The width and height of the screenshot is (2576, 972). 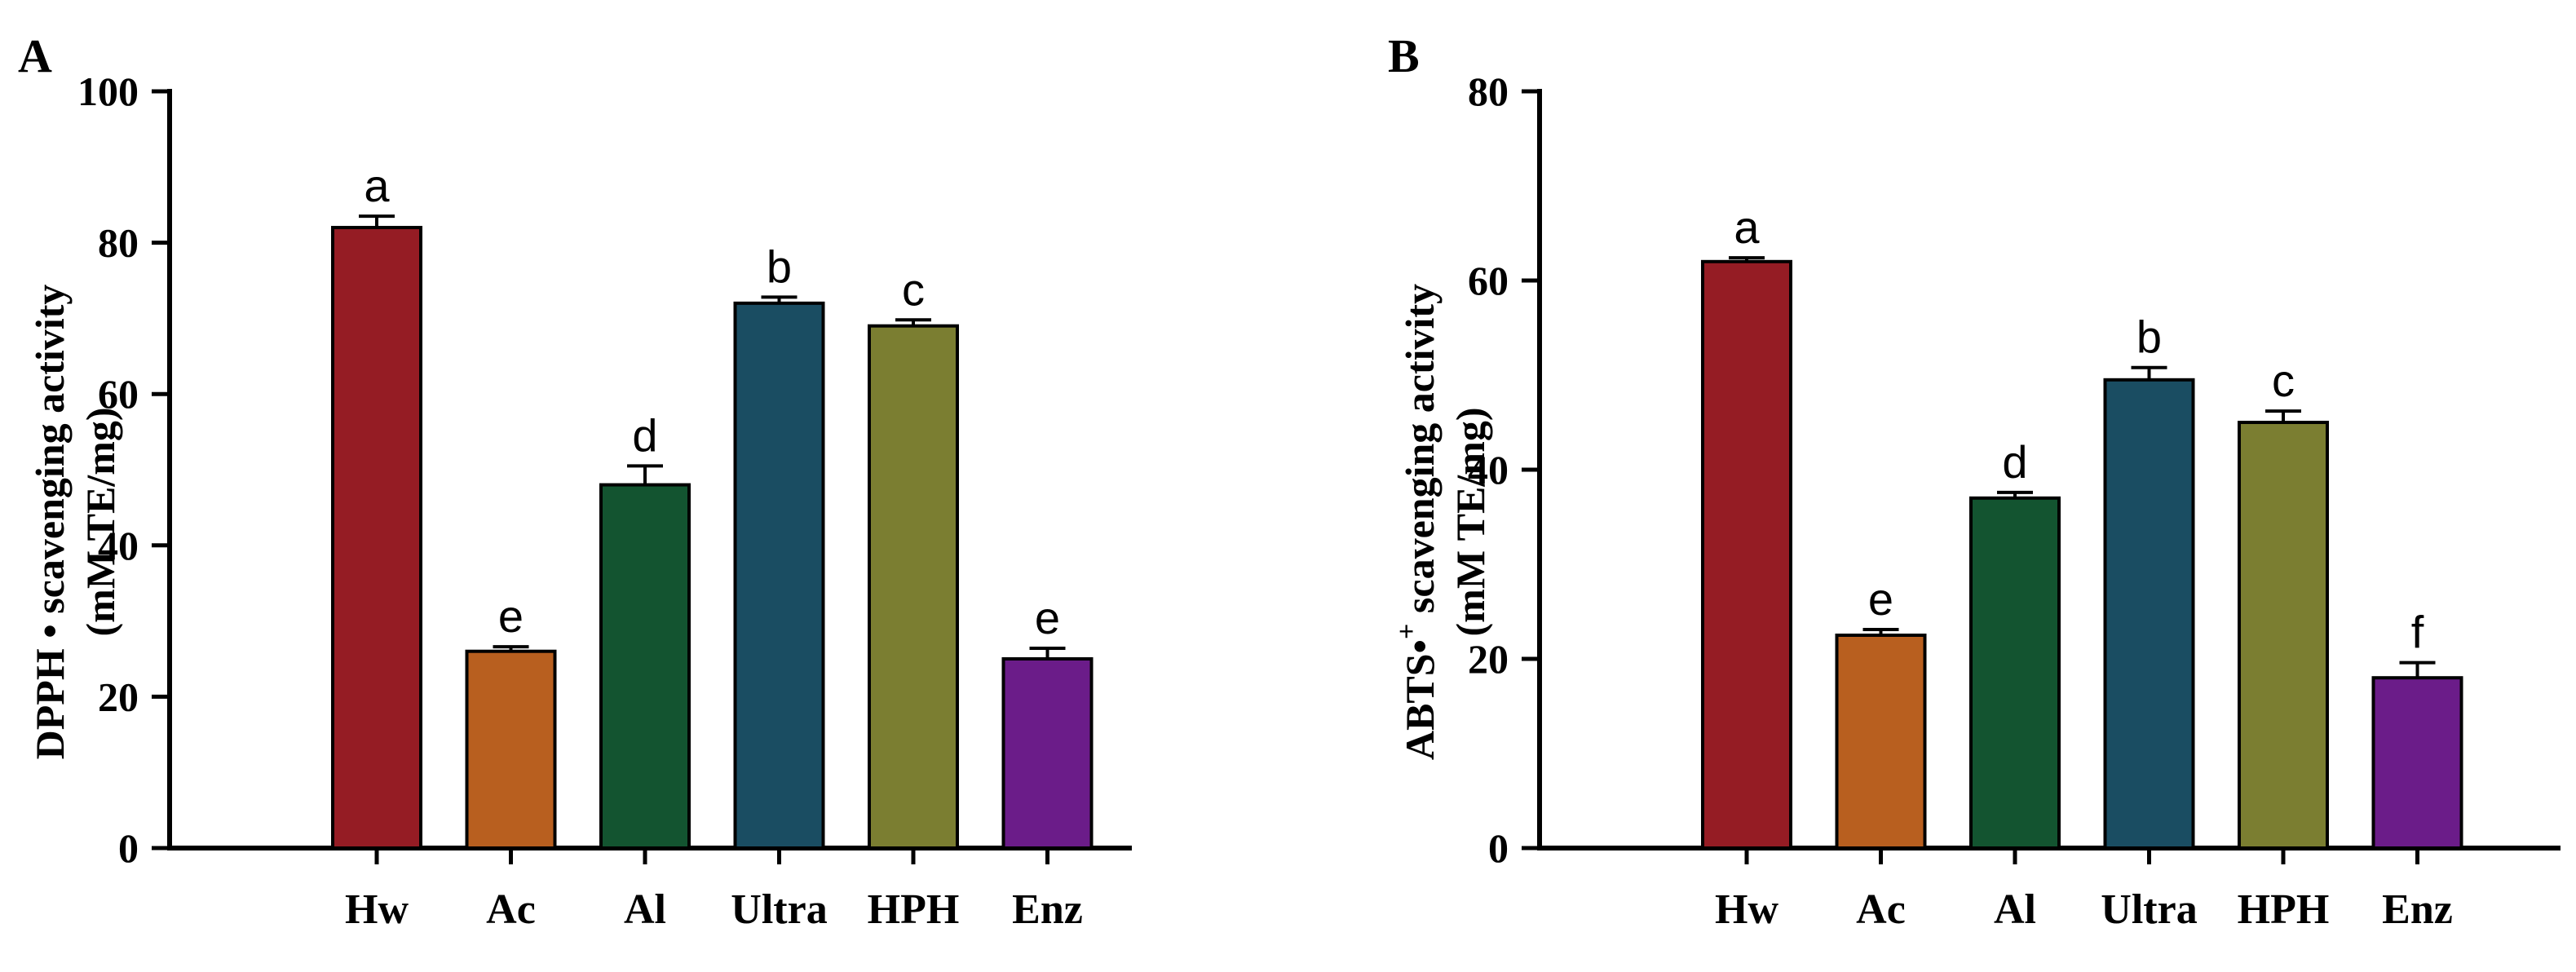 What do you see at coordinates (2149, 614) in the screenshot?
I see `bar-b-ultra` at bounding box center [2149, 614].